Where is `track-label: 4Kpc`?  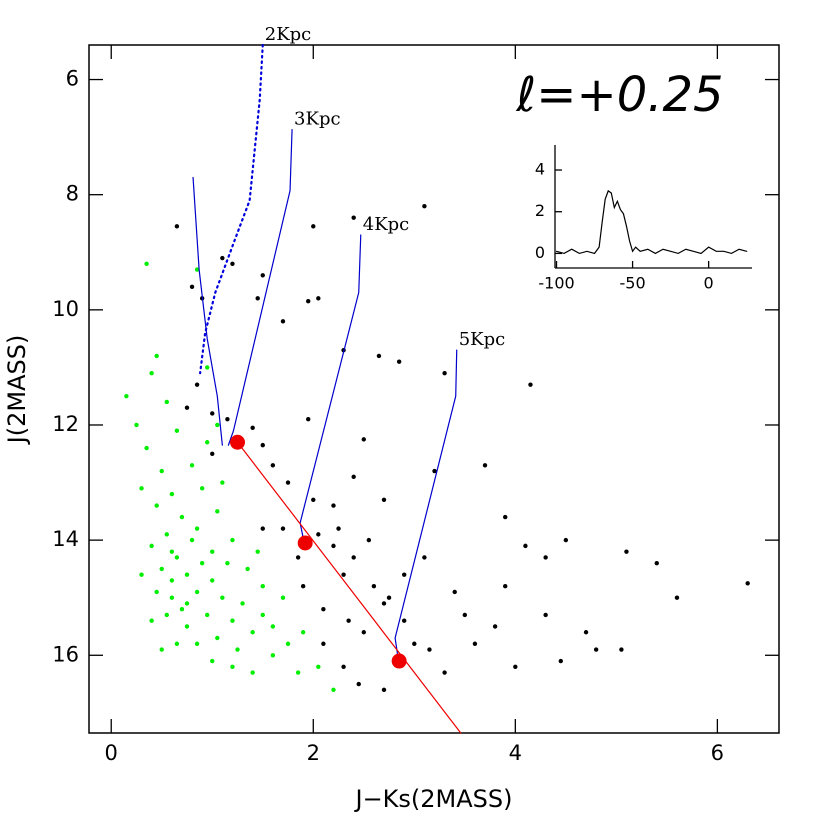 track-label: 4Kpc is located at coordinates (386, 224).